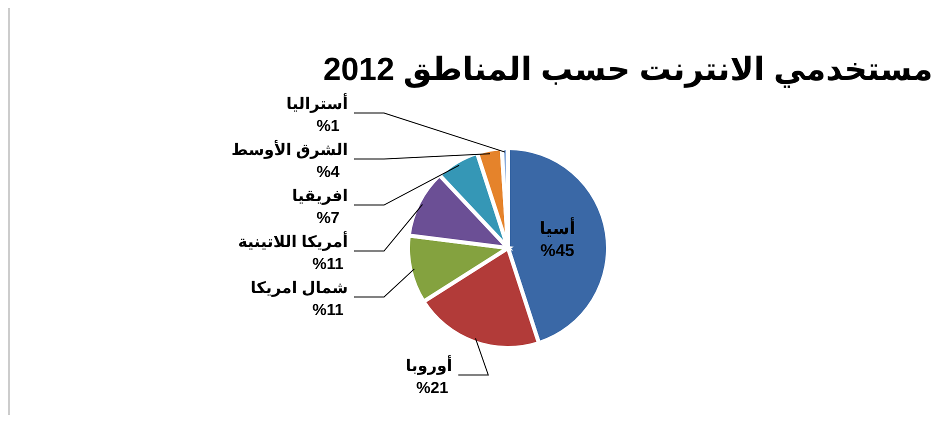 This screenshot has height=423, width=946. I want to click on data-label: %7, so click(328, 219).